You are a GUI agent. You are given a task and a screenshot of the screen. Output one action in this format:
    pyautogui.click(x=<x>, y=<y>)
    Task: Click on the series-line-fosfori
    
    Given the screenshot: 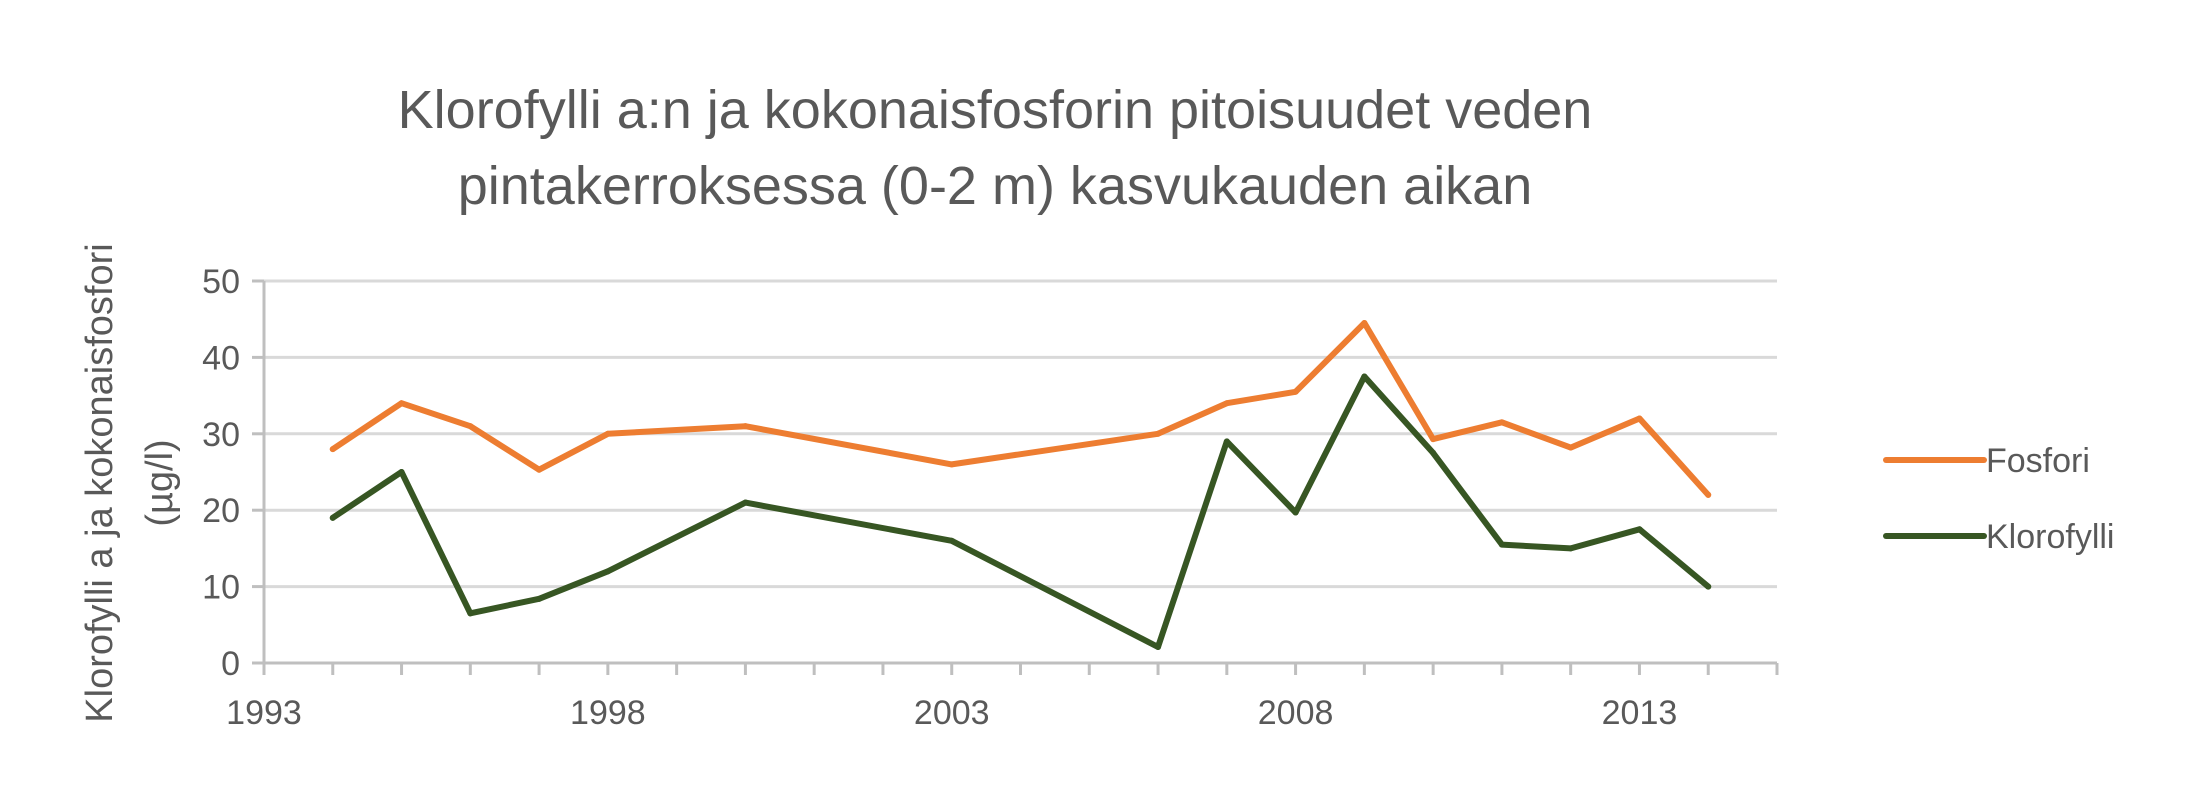 What is the action you would take?
    pyautogui.click(x=1020, y=409)
    